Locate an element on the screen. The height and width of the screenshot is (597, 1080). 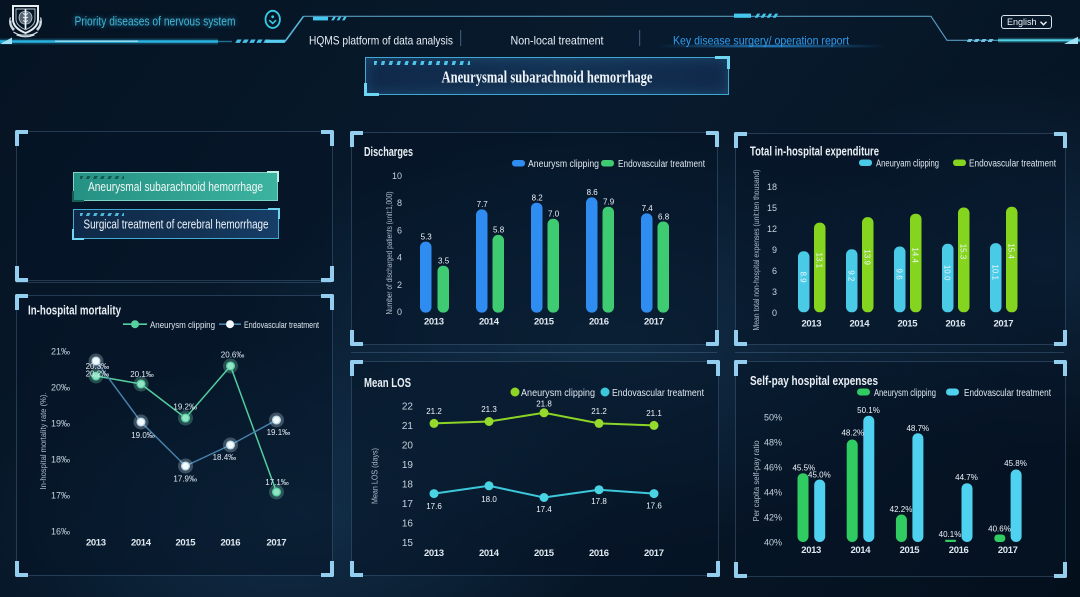
svg-text: 5.8 is located at coordinates (499, 230).